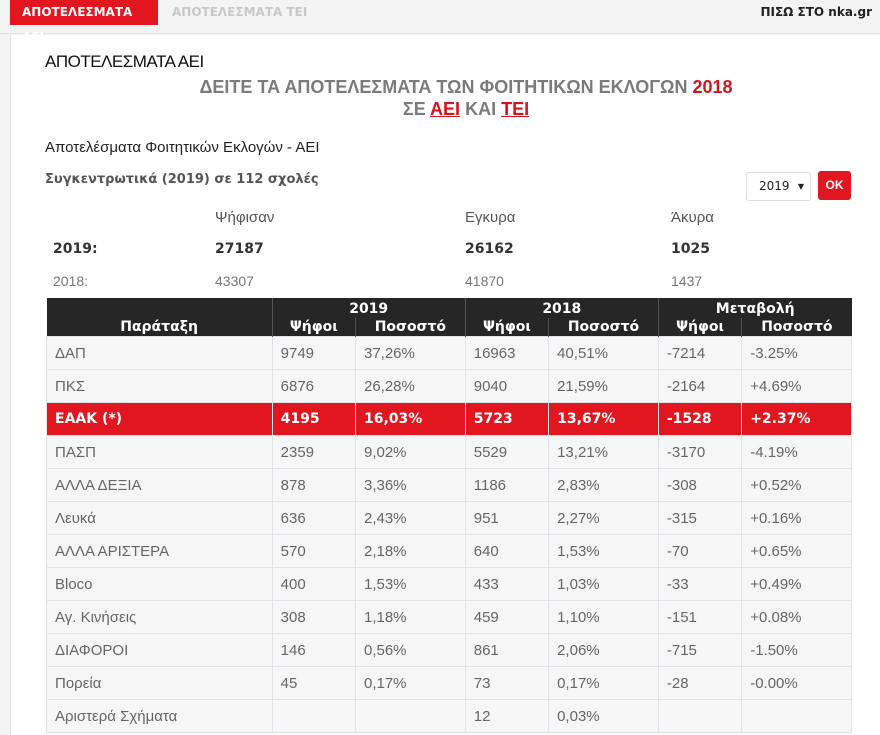 The image size is (880, 735). I want to click on cell-votes-2018: 73, so click(507, 683).